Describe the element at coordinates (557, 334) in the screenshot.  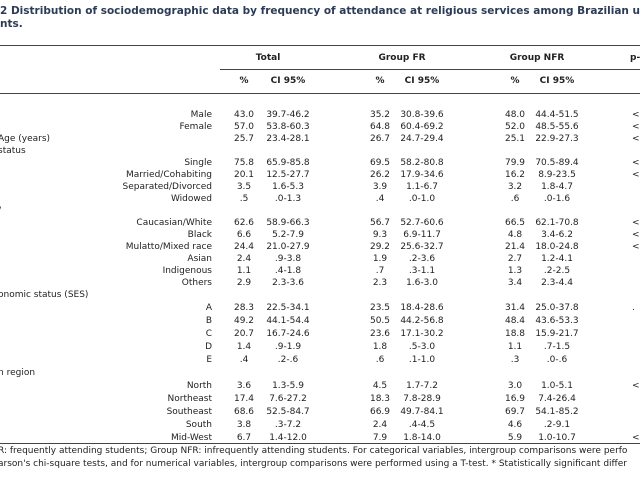
I see `cell: 15.9-21.7` at that location.